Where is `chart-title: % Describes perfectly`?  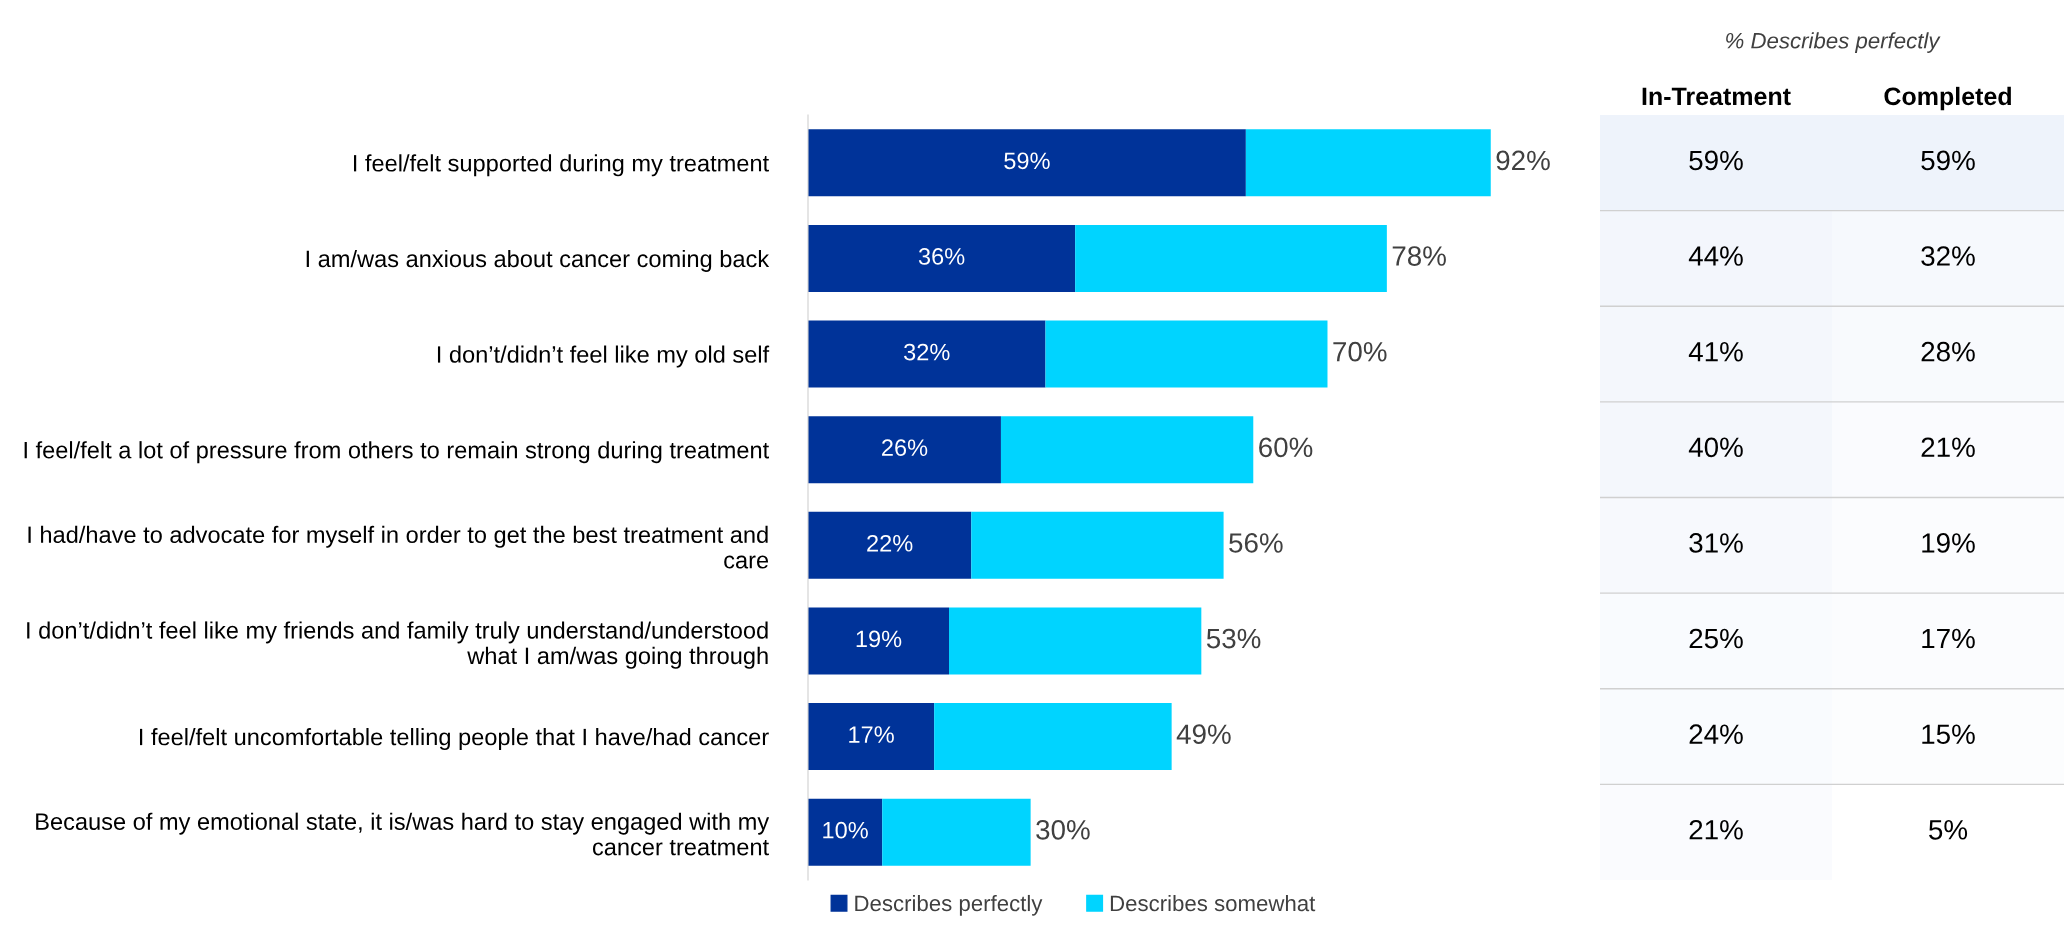 chart-title: % Describes perfectly is located at coordinates (1833, 42).